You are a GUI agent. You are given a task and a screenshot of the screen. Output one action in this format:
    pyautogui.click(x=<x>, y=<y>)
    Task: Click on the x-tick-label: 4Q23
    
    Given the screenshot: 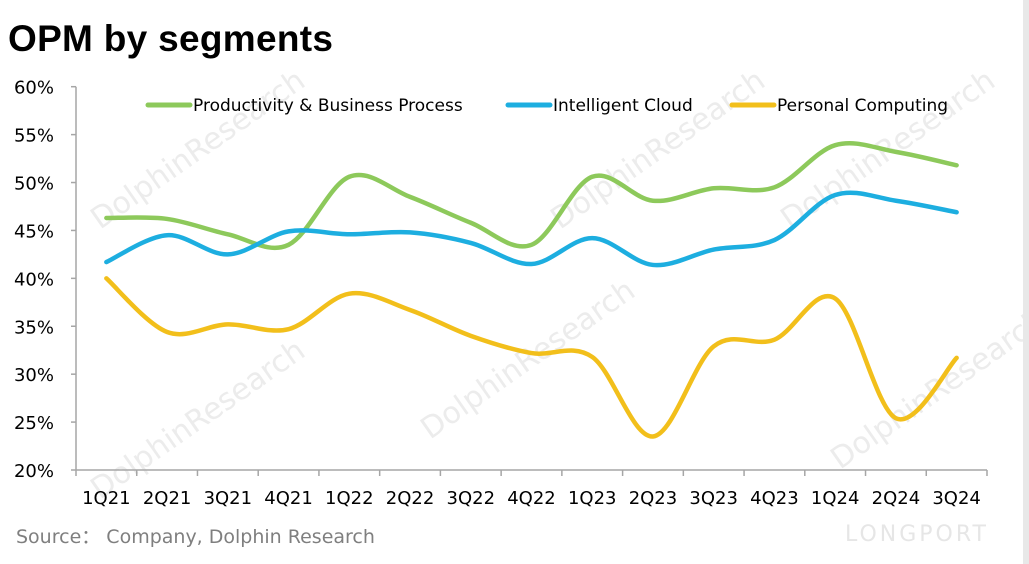 What is the action you would take?
    pyautogui.click(x=774, y=498)
    